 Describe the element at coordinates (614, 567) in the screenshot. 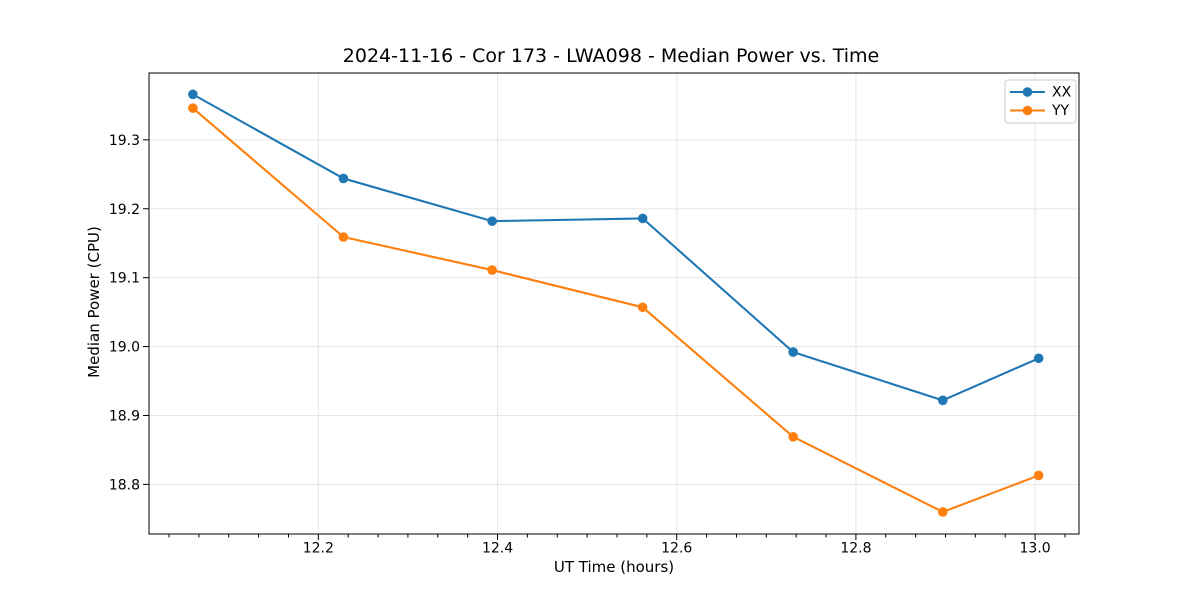

I see `x-axis-label: UT Time (hours)` at that location.